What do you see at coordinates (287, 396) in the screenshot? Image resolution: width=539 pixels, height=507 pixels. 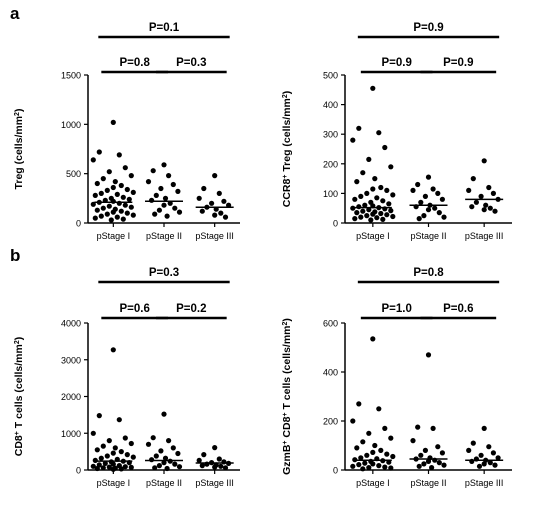 I see `y-axis-label: GzmB+ CD8+ T cells (cells/mm2)` at bounding box center [287, 396].